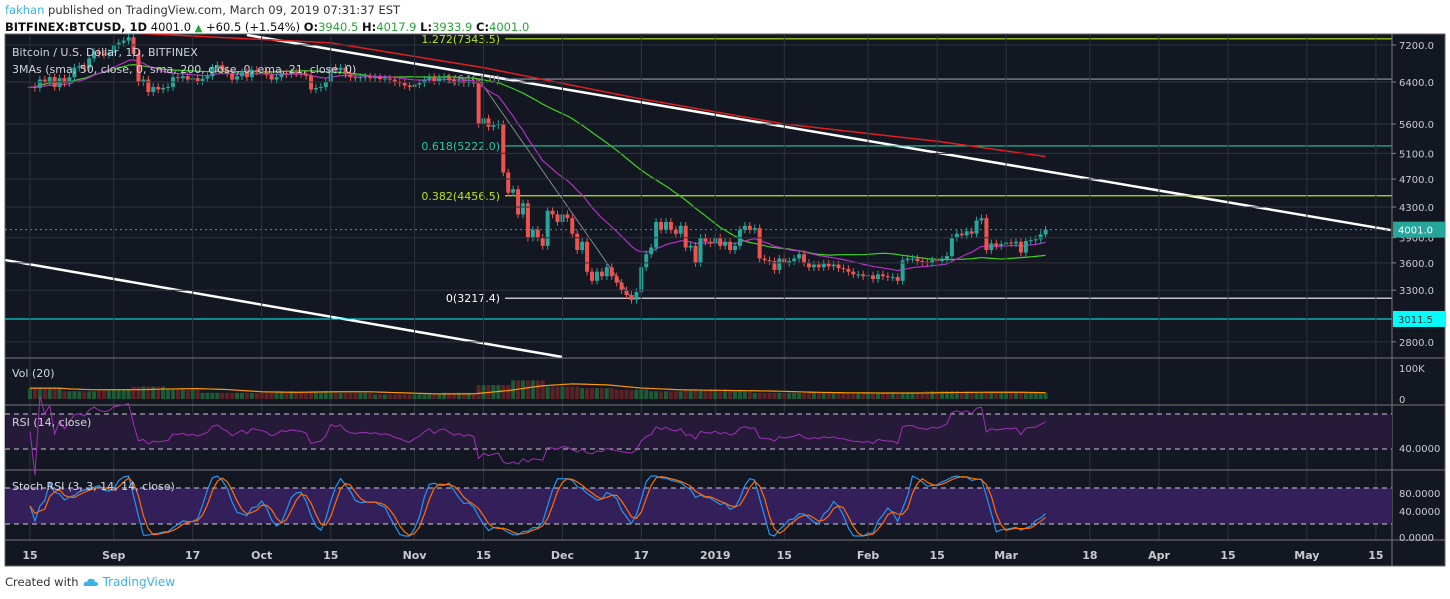 The image size is (1450, 599). I want to click on x-tick-label: 15, so click(936, 555).